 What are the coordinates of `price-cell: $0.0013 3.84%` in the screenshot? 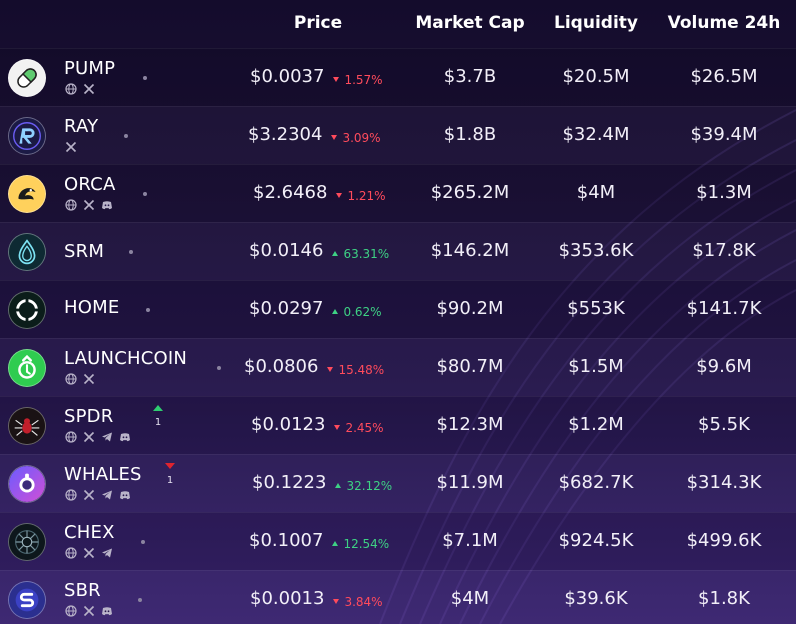 It's located at (316, 598).